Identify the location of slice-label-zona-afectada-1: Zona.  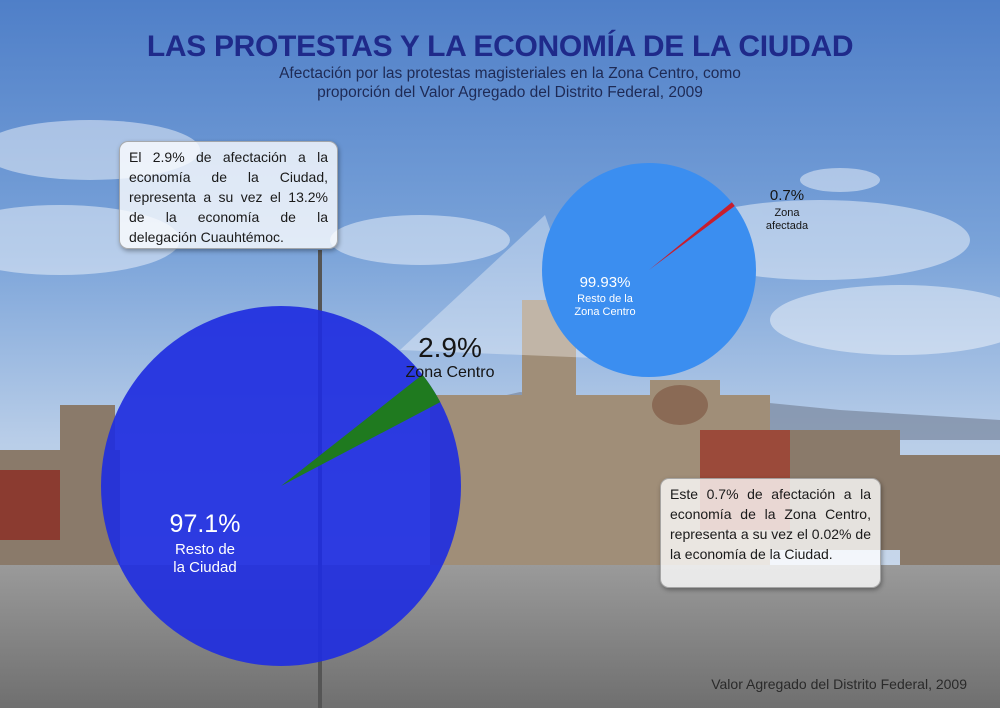
(787, 213).